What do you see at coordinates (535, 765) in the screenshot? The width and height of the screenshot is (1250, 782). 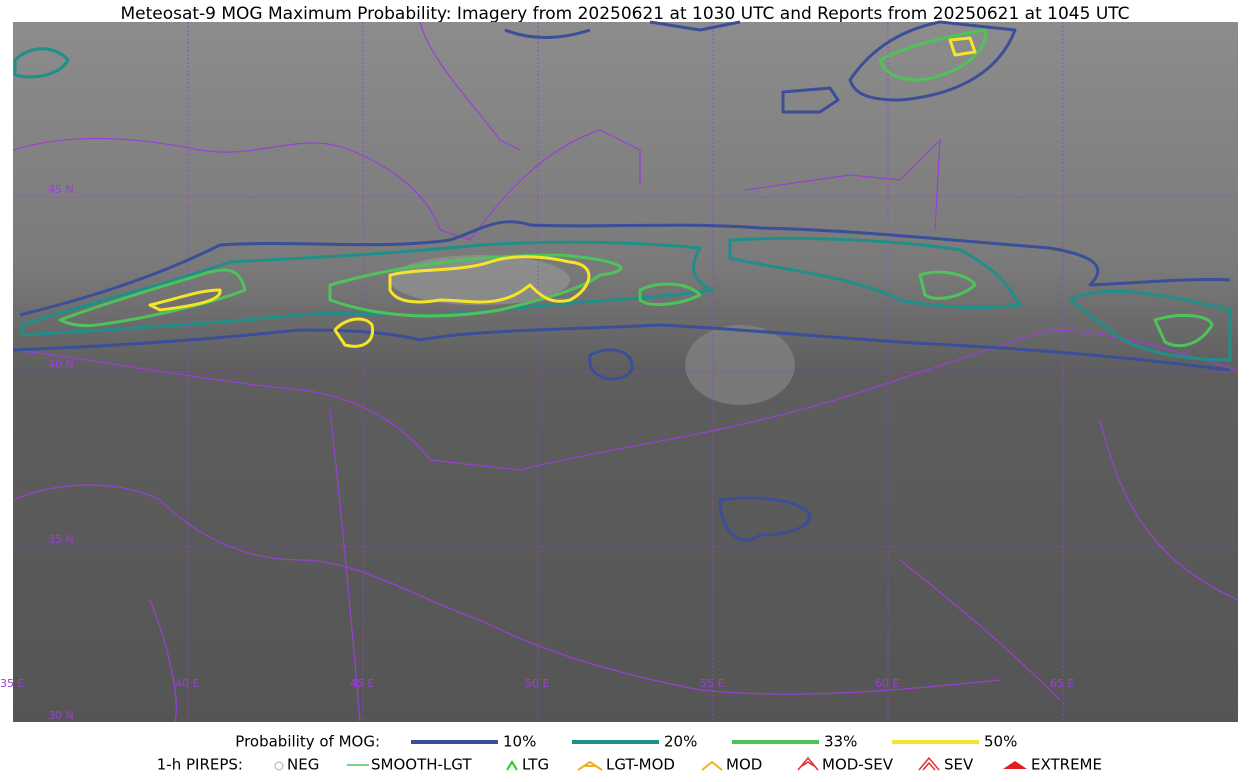 I see `legend-entry: LTG` at bounding box center [535, 765].